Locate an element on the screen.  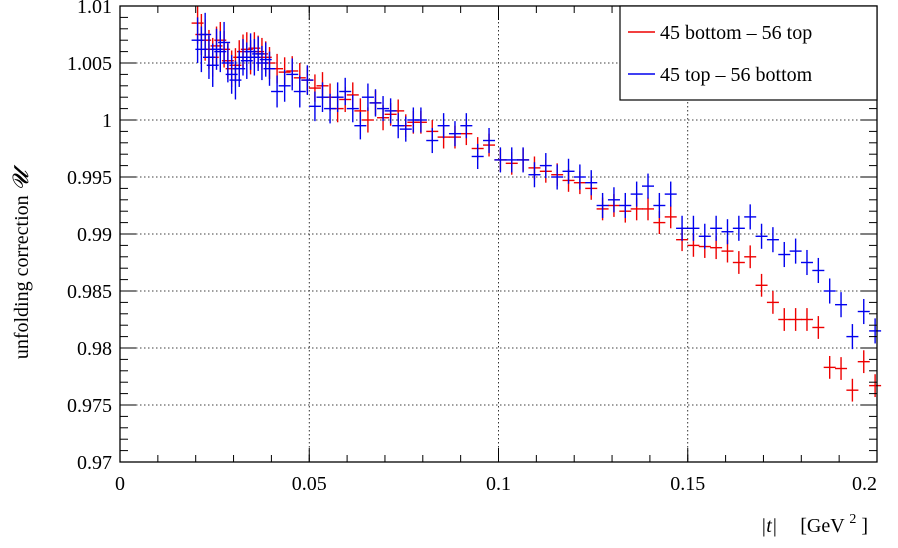
x-tick-label: 0 is located at coordinates (120, 484).